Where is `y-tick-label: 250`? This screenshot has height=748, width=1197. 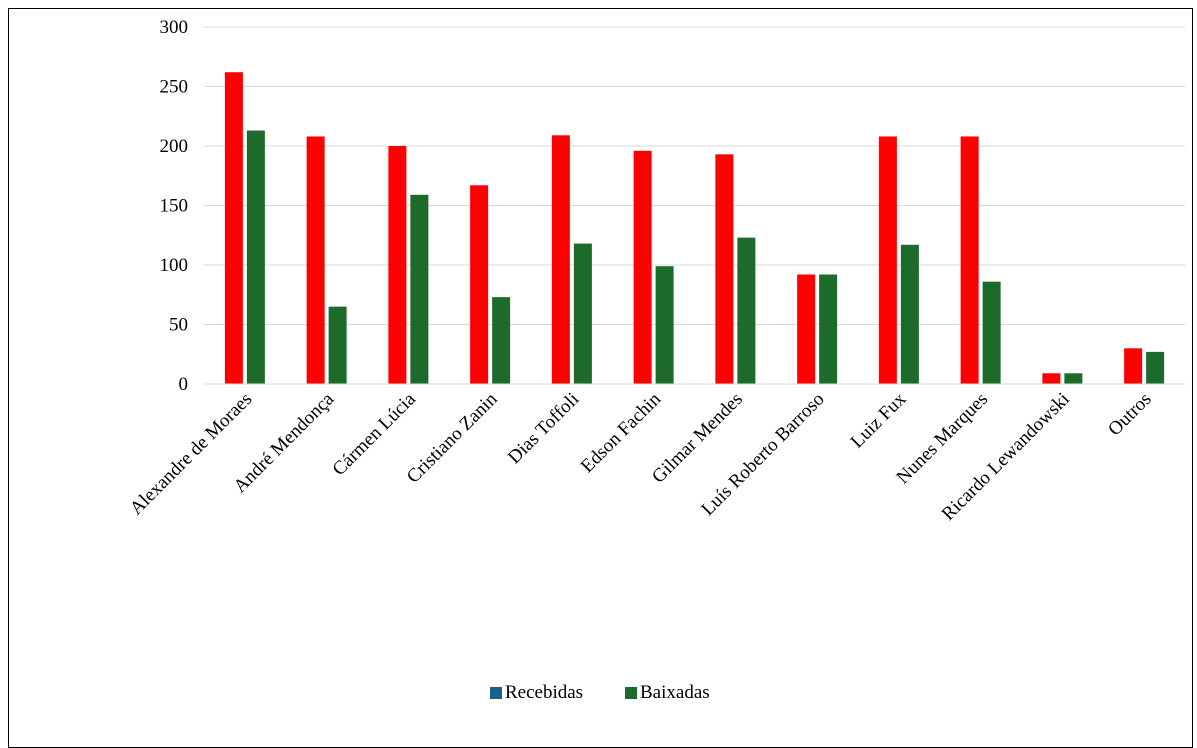
y-tick-label: 250 is located at coordinates (174, 87).